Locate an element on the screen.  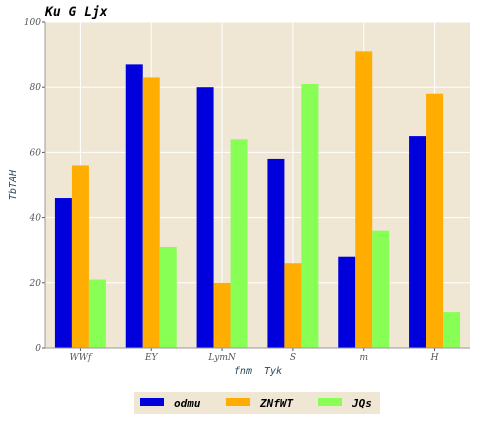
y-tick-label-4: 80 is located at coordinates (36, 88).